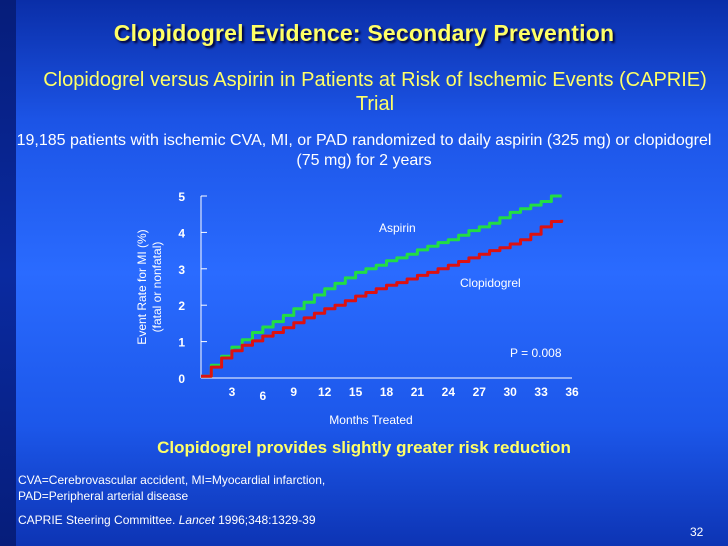 The width and height of the screenshot is (728, 546). I want to click on x-tick-label: 27, so click(480, 392).